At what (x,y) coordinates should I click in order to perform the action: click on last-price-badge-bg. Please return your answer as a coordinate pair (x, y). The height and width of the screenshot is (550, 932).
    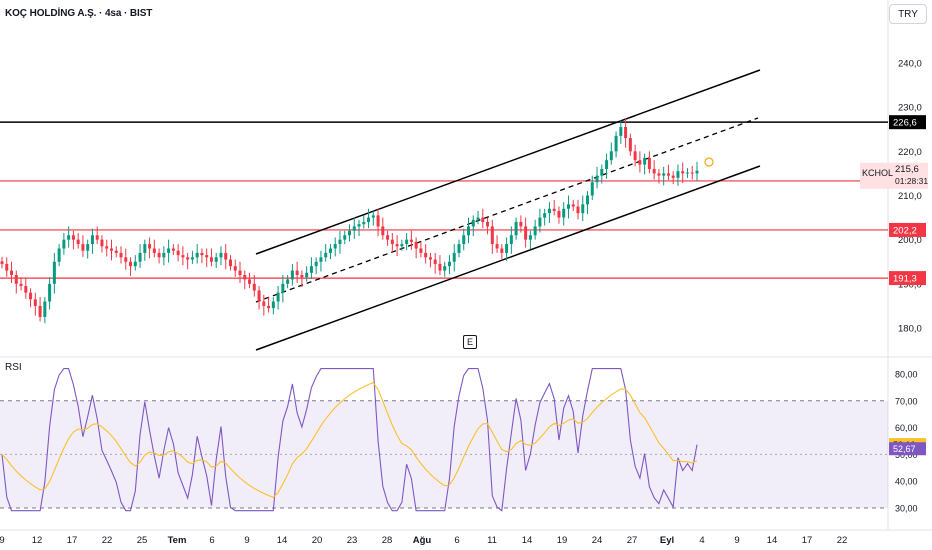
    Looking at the image, I should click on (894, 175).